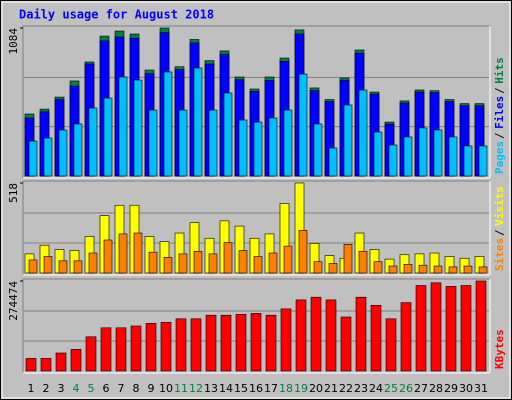 The image size is (512, 400). Describe the element at coordinates (451, 388) in the screenshot. I see `x-tick-label: 29` at that location.